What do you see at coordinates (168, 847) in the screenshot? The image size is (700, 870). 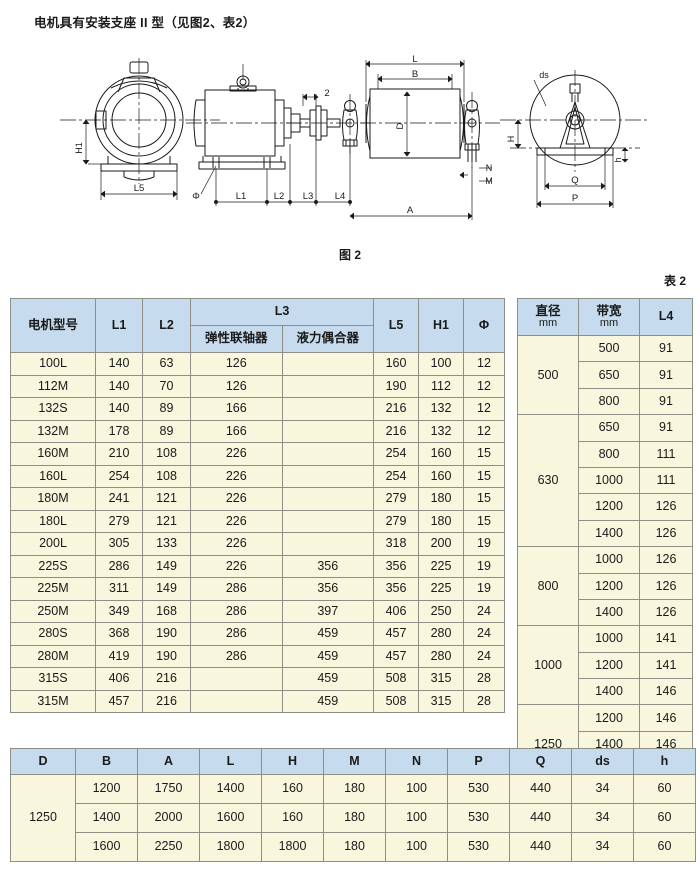 I see `cell-a: 2250` at bounding box center [168, 847].